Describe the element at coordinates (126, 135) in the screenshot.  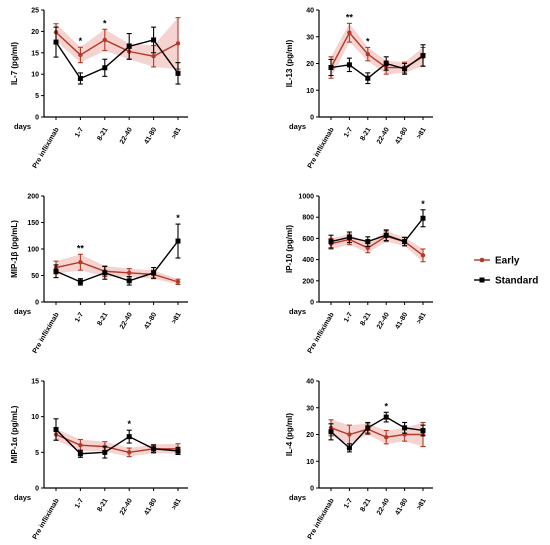
I see `x-tick-label: 22-40` at that location.